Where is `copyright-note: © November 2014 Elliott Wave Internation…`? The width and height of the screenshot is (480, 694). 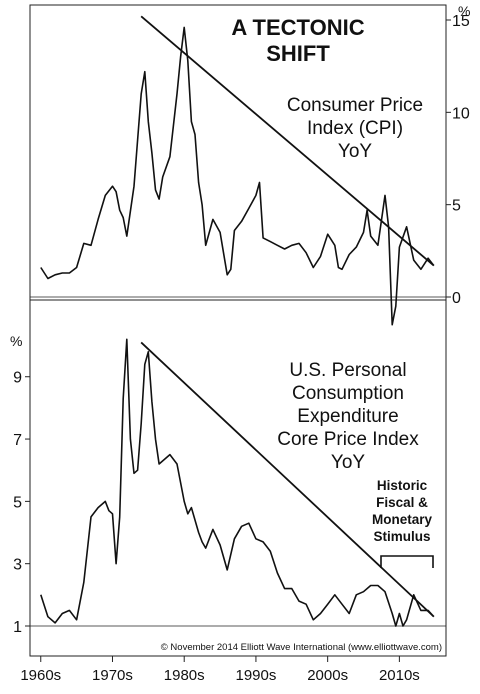
copyright-note: © November 2014 Elliott Wave Internation… is located at coordinates (301, 647).